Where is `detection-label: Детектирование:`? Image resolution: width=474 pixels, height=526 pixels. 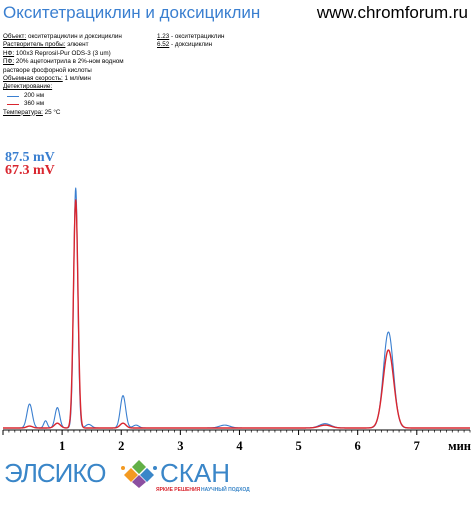 detection-label: Детектирование: is located at coordinates (28, 87).